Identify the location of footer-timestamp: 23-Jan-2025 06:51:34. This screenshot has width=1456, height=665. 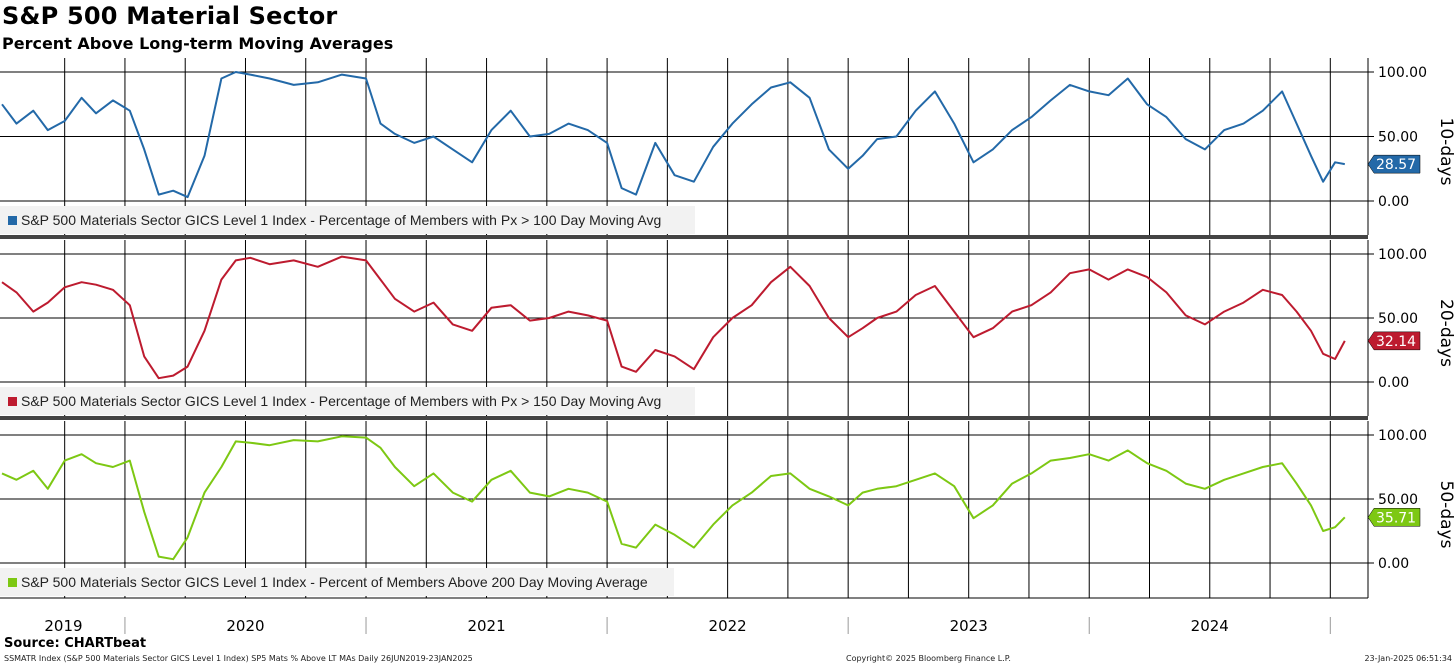
(1408, 658).